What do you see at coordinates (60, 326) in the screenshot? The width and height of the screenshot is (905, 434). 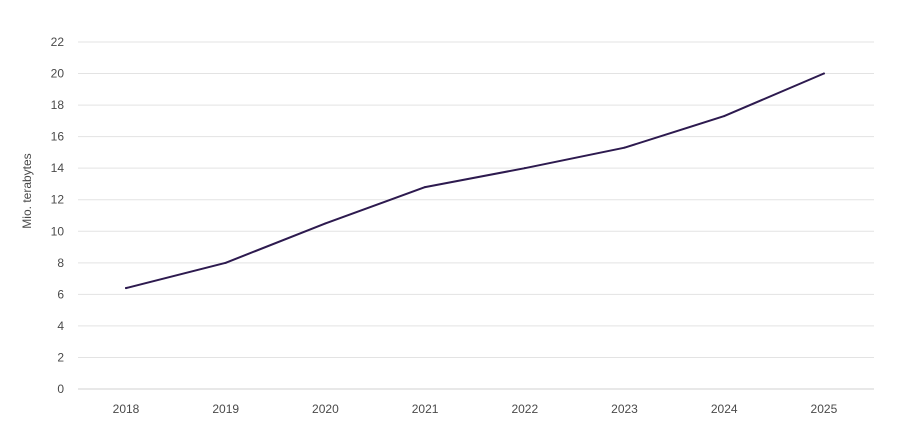 I see `y-tick-label: 4` at bounding box center [60, 326].